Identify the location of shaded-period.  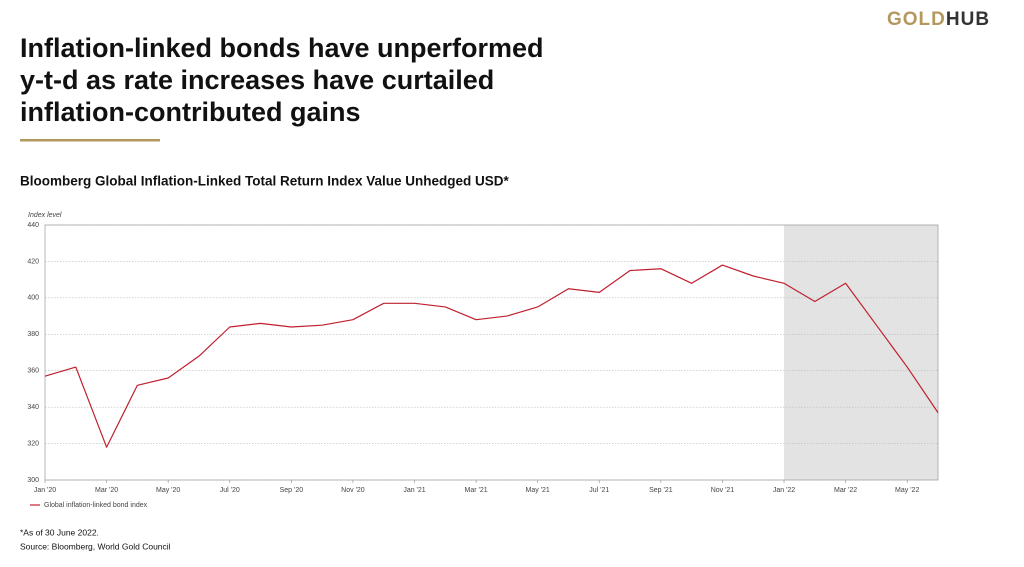
(861, 352).